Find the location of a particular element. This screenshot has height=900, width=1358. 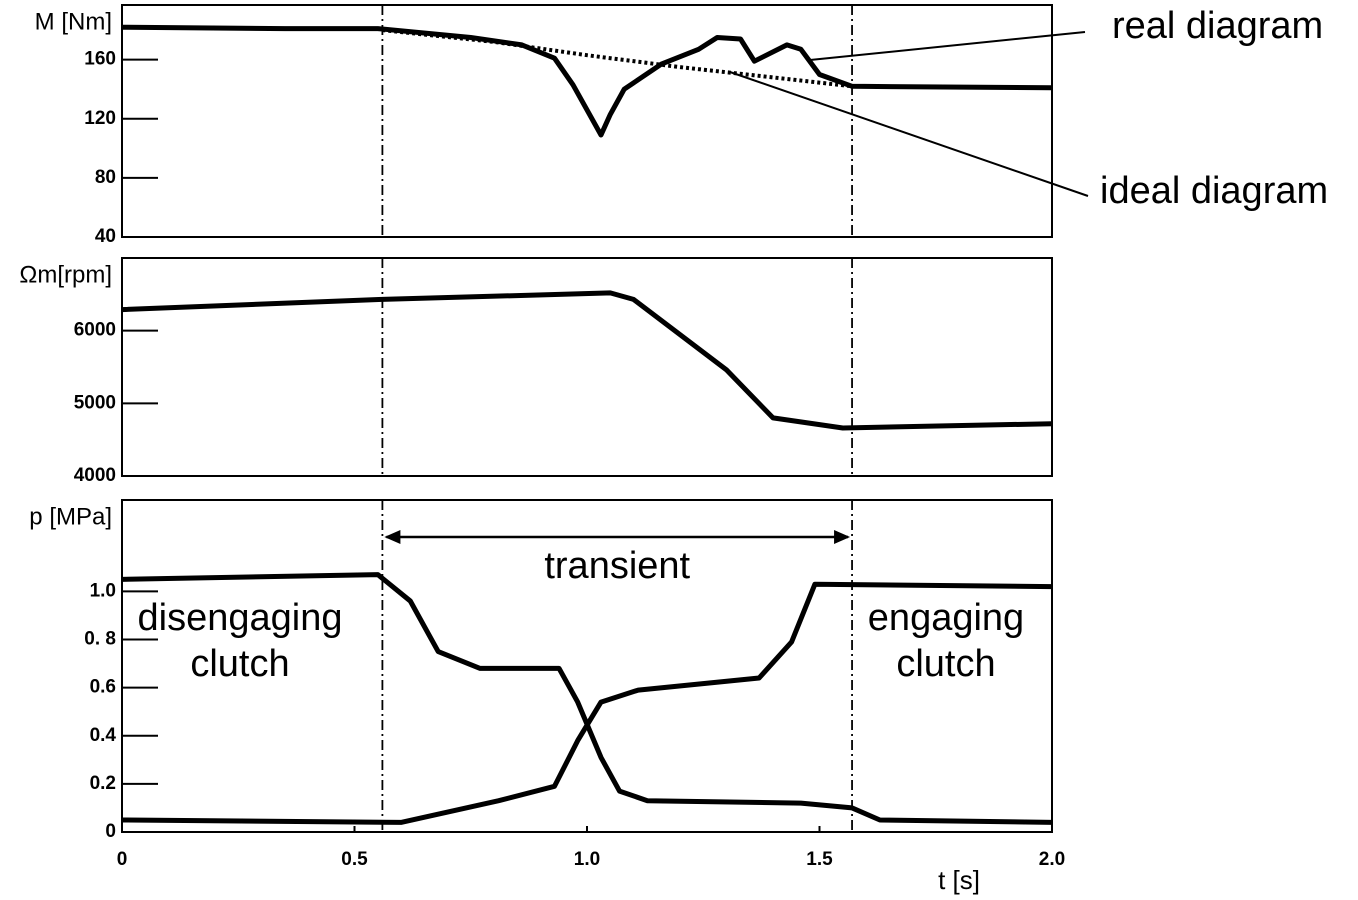

y-tick-label: 5000 is located at coordinates (95, 402).